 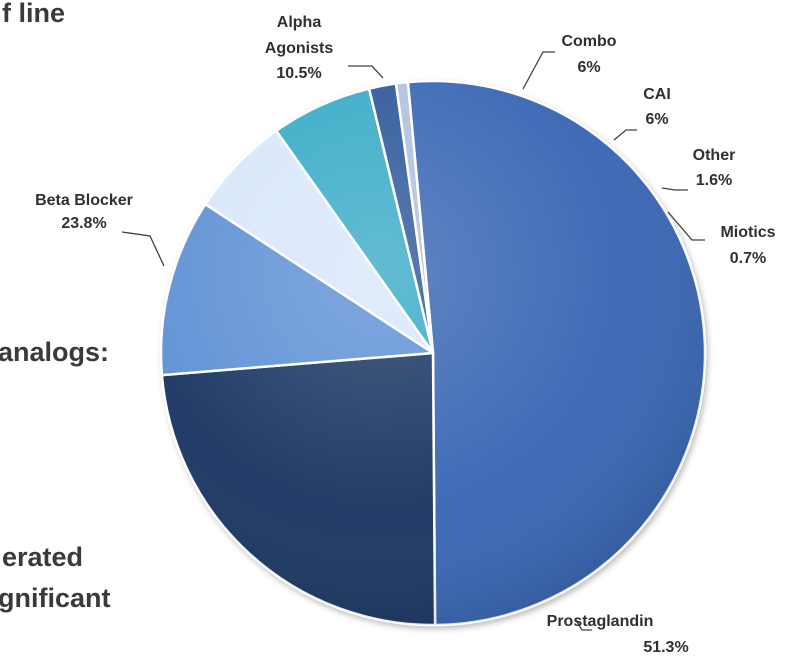 I want to click on slice-value-cai: 6%, so click(x=656, y=119).